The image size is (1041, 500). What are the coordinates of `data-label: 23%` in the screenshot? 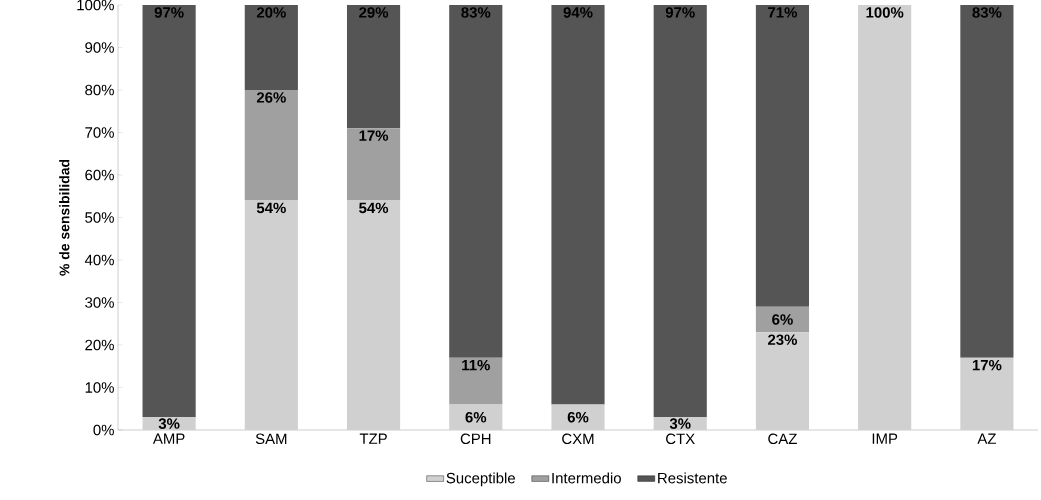 It's located at (782, 340).